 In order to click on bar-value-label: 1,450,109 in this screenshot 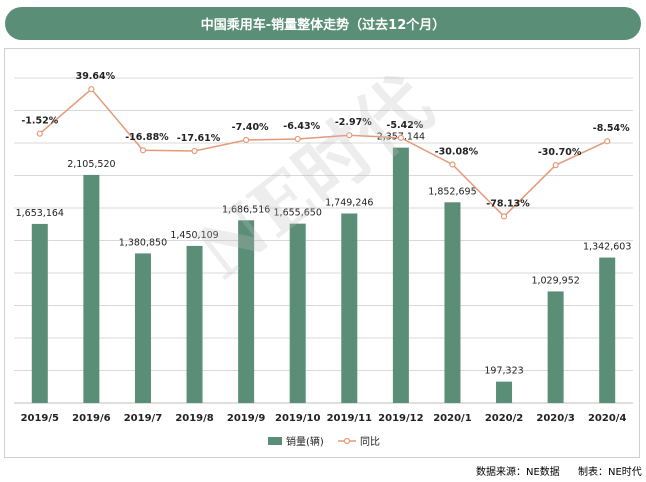, I will do `click(194, 235)`.